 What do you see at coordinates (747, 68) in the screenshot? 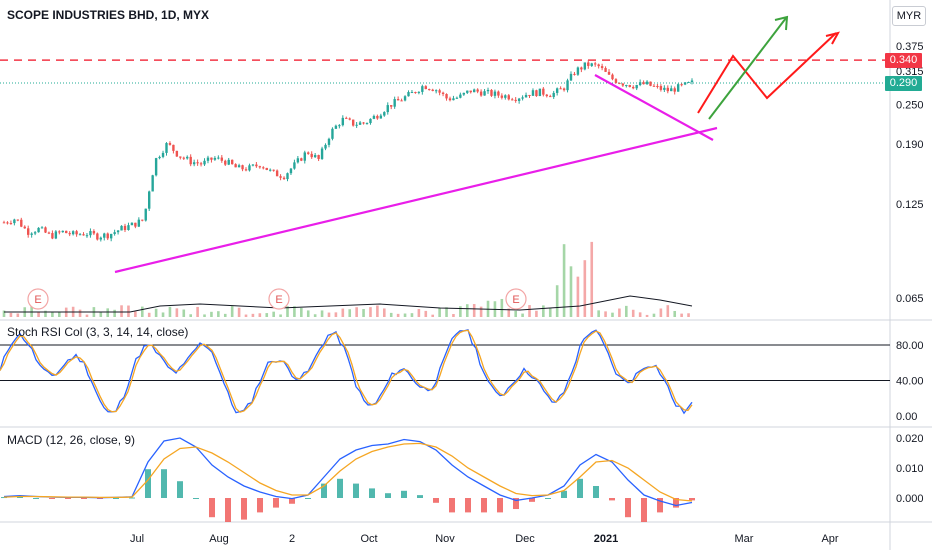
I see `projection-green` at bounding box center [747, 68].